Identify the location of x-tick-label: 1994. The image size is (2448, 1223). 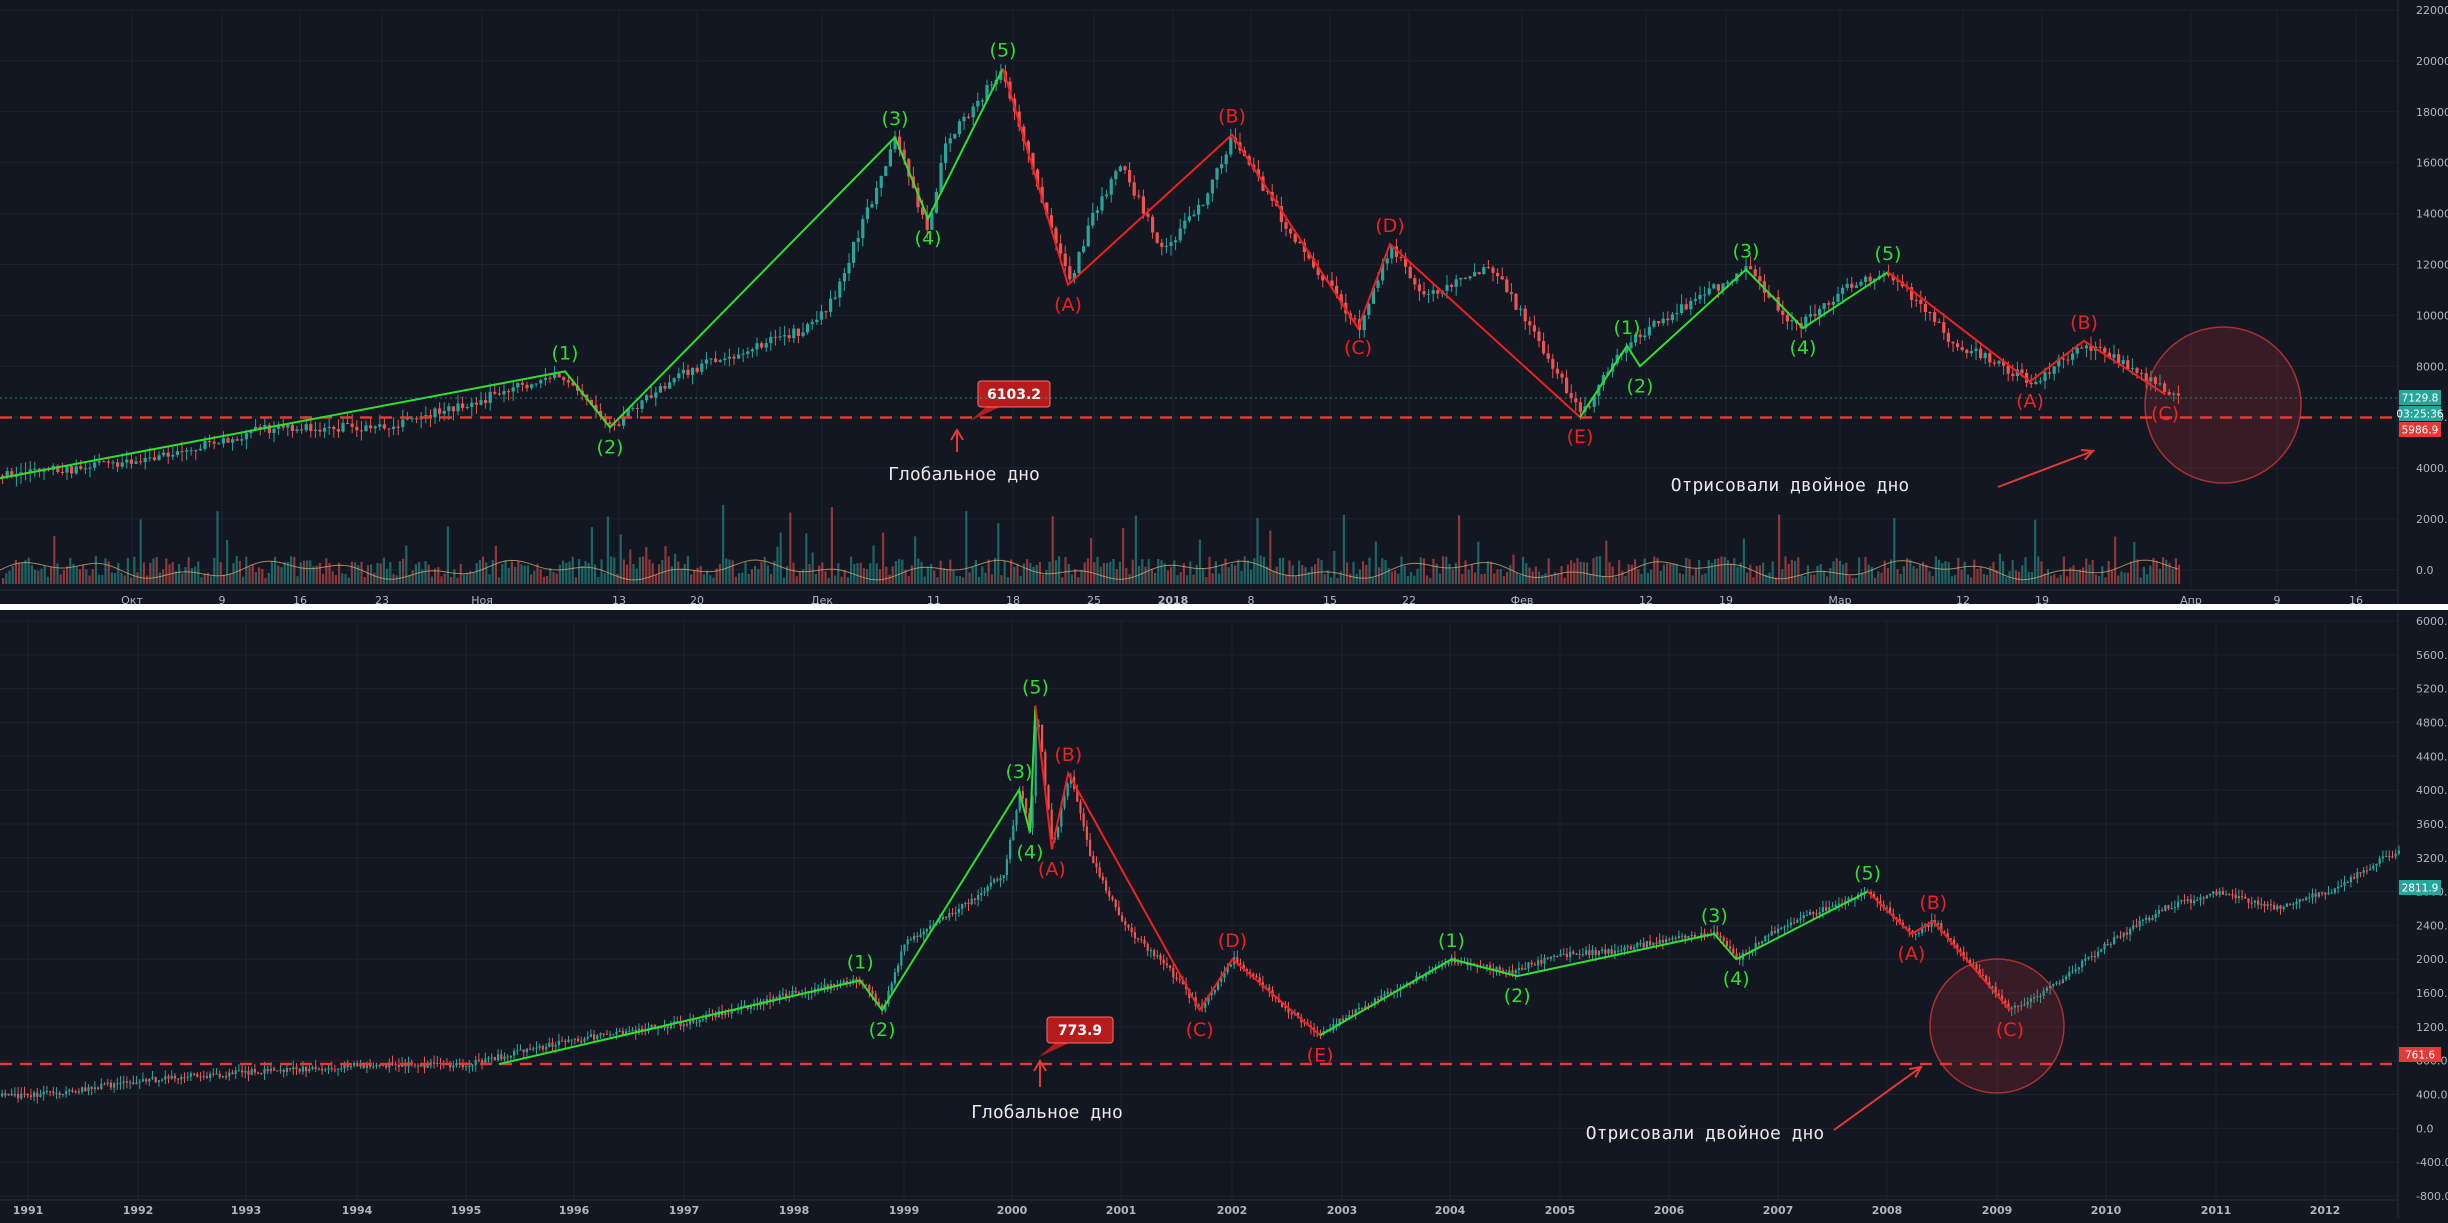
(357, 1210).